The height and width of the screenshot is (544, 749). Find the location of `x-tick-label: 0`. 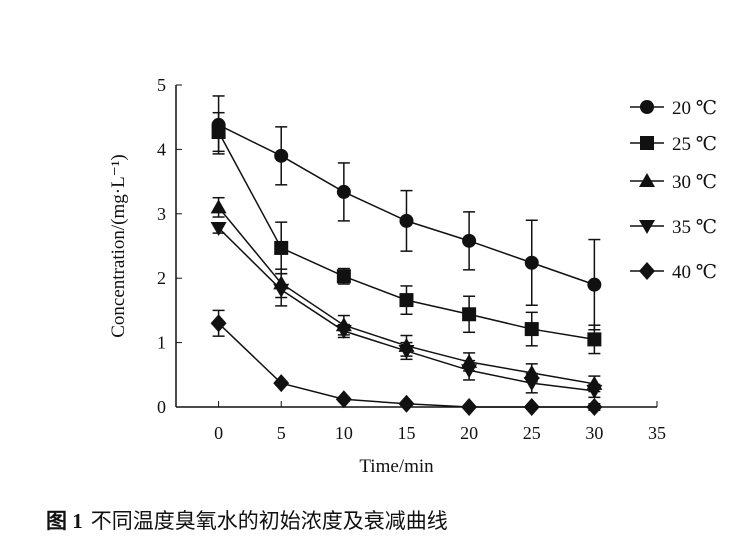

x-tick-label: 0 is located at coordinates (218, 433).